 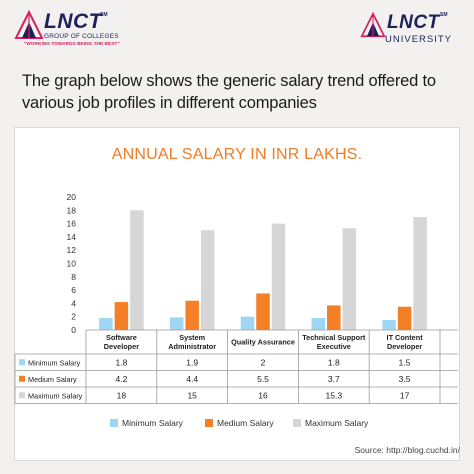 What do you see at coordinates (81, 36) in the screenshot?
I see `left-logo-subtitle: GROUP OF COLLEGES` at bounding box center [81, 36].